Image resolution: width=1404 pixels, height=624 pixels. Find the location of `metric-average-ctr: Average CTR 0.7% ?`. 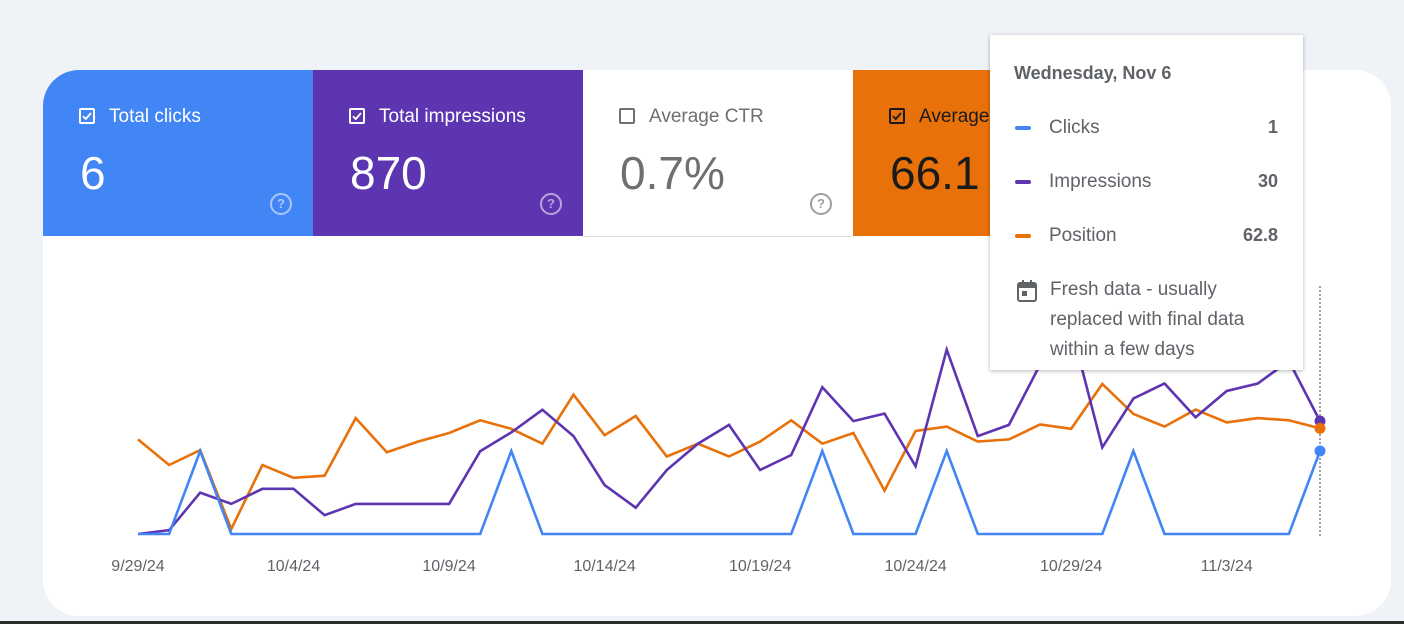

metric-average-ctr: Average CTR 0.7% ? is located at coordinates (718, 153).